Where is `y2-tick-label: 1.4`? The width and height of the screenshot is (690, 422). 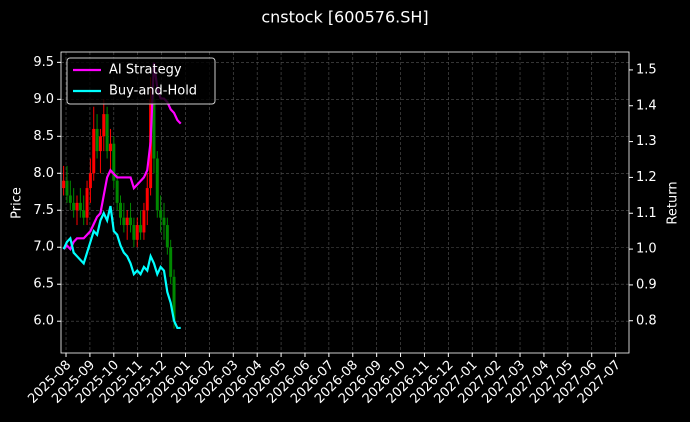
y2-tick-label: 1.4 is located at coordinates (646, 105).